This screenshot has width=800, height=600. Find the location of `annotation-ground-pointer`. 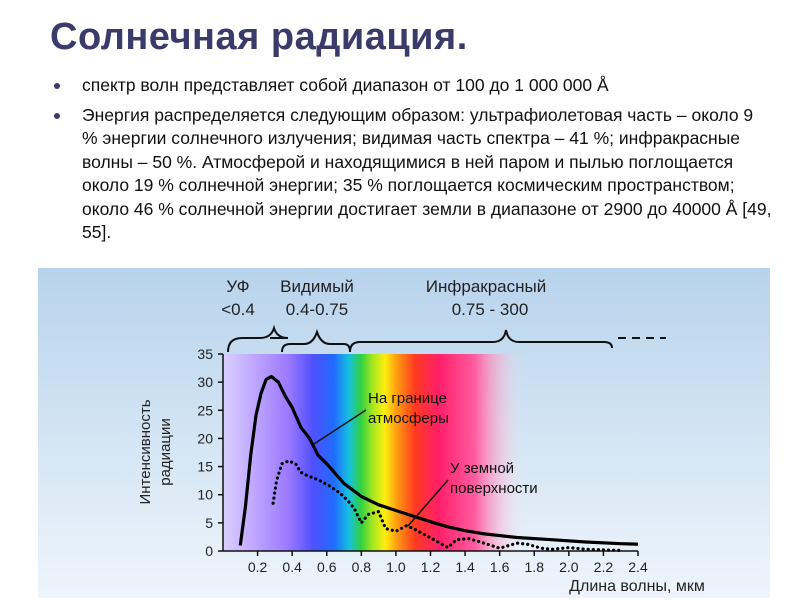

annotation-ground-pointer is located at coordinates (428, 503).